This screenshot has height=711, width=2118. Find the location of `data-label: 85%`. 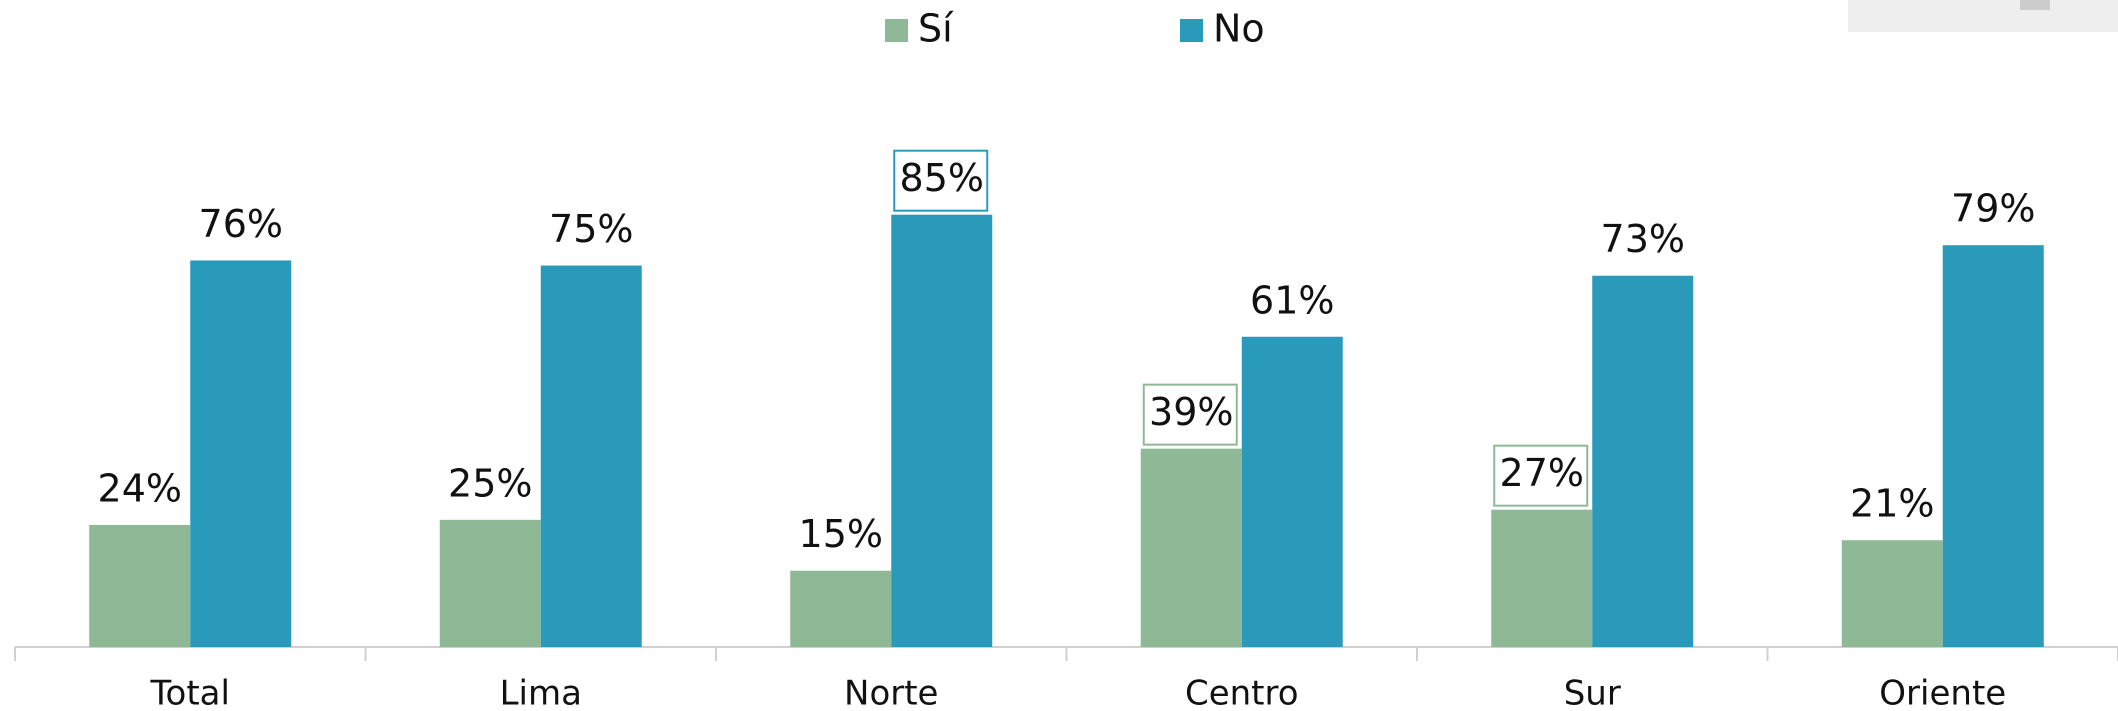

data-label: 85% is located at coordinates (942, 178).